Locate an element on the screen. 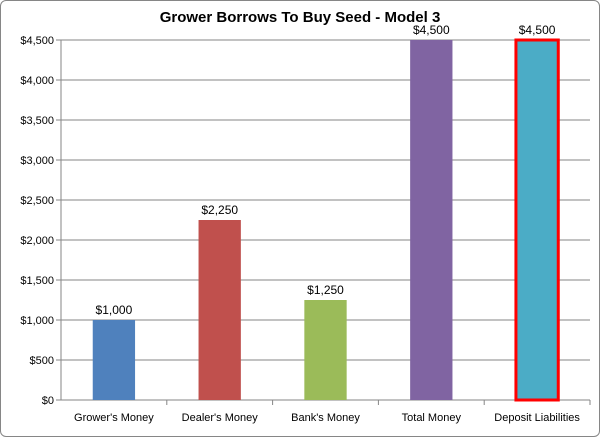 Image resolution: width=600 pixels, height=437 pixels. data-label-2: $1,250 is located at coordinates (325, 290).